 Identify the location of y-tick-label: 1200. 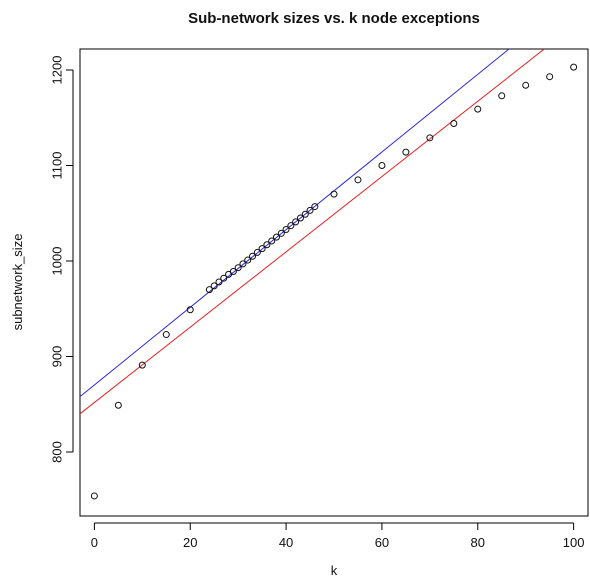
(56, 70).